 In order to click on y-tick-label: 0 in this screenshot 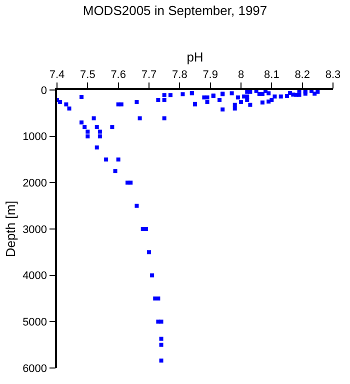, I will do `click(44, 90)`.